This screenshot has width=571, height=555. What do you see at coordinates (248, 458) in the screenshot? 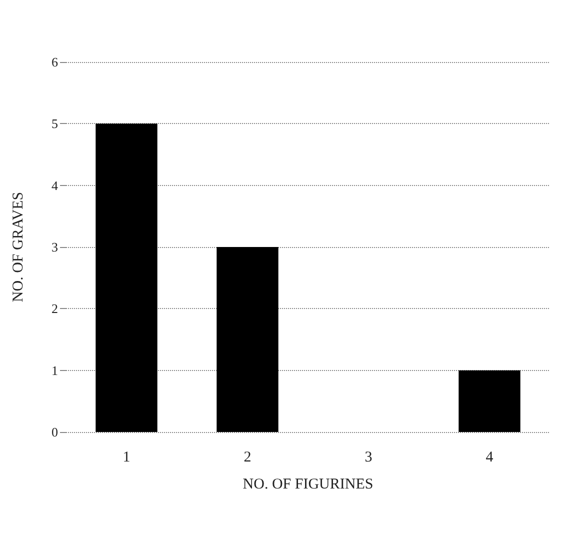
I see `x-tick-label: 2` at bounding box center [248, 458].